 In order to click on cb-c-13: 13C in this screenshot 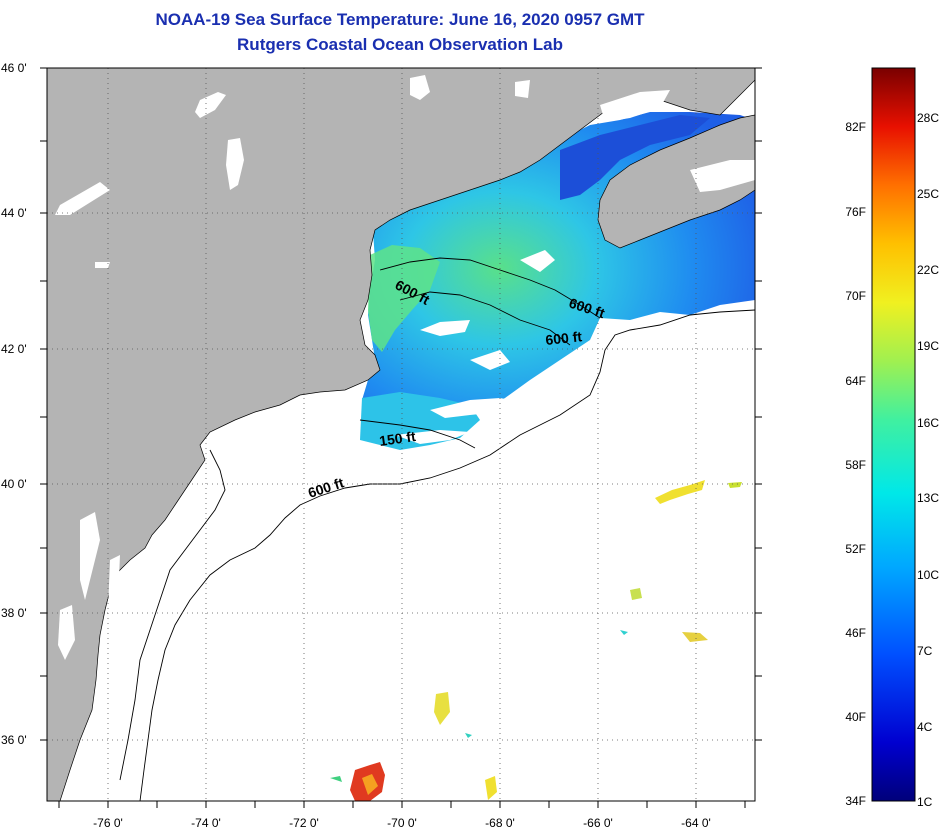, I will do `click(928, 498)`.